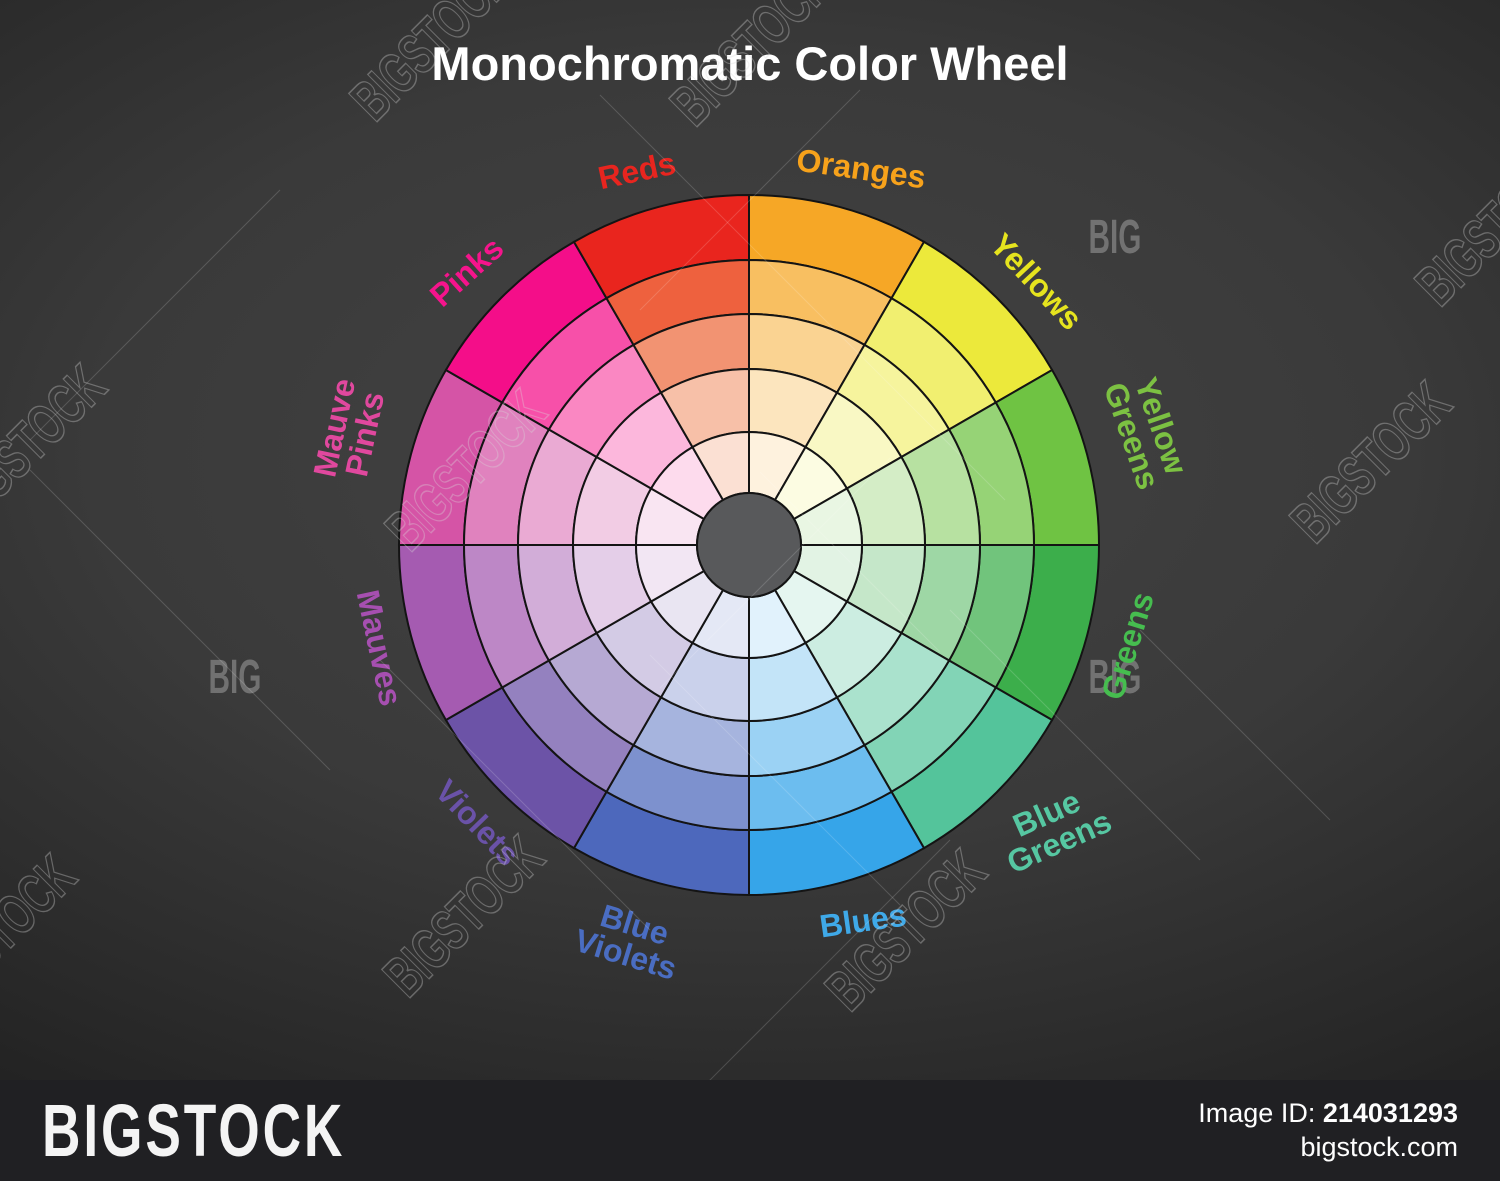 This screenshot has height=1181, width=1500. What do you see at coordinates (670, 516) in the screenshot?
I see `wheel-segment-mauve-pinks-ring5` at bounding box center [670, 516].